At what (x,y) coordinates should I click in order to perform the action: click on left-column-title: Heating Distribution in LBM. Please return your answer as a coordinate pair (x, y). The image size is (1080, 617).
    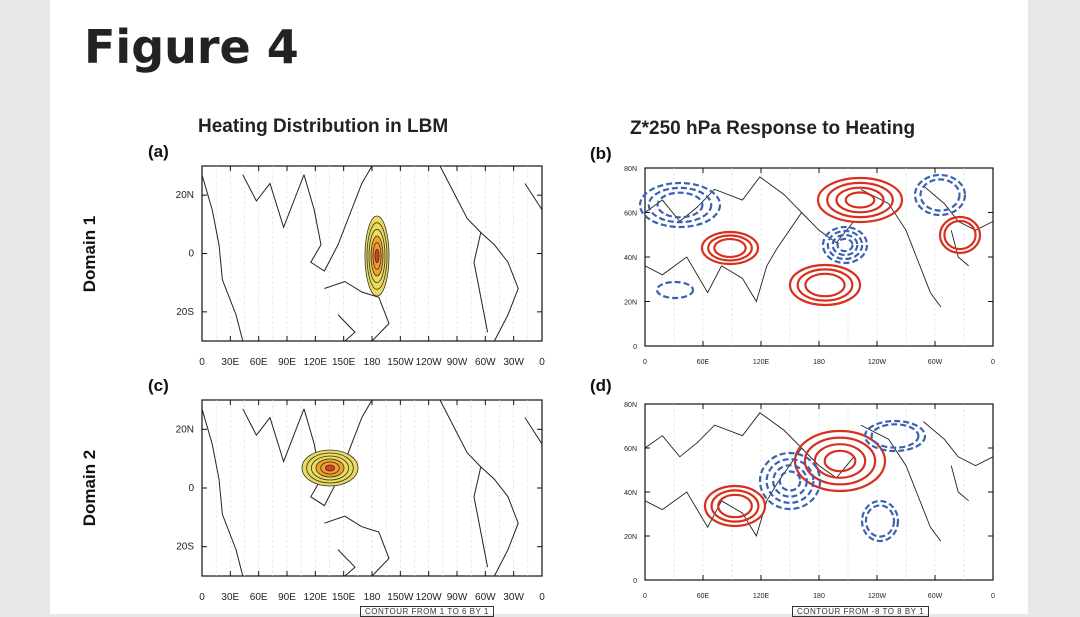
    Looking at the image, I should click on (323, 126).